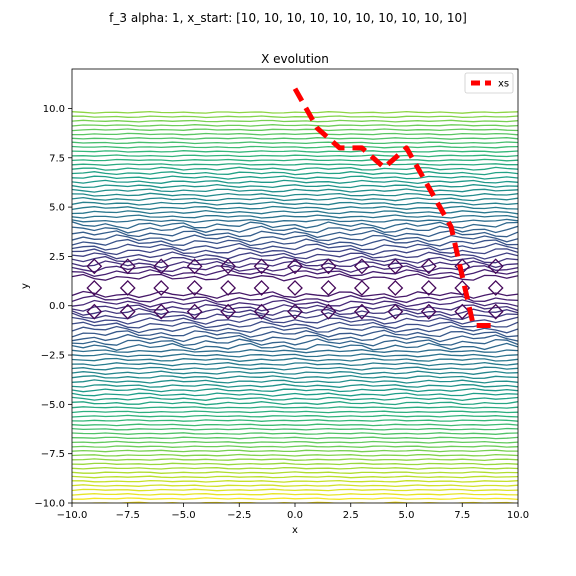  I want to click on x-tick-label: −5.0, so click(183, 515).